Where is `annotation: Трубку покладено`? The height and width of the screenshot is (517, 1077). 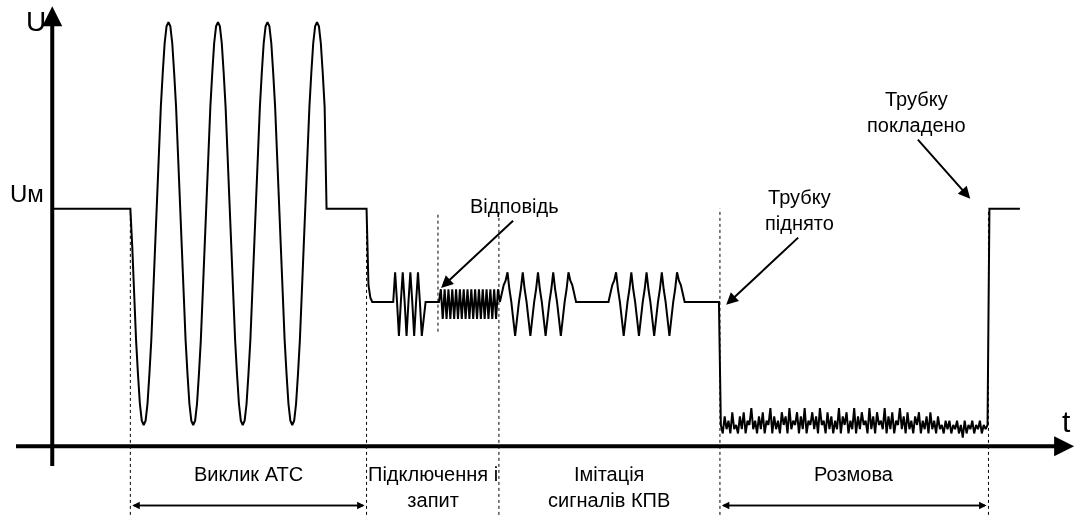
annotation: Трубку покладено is located at coordinates (916, 112).